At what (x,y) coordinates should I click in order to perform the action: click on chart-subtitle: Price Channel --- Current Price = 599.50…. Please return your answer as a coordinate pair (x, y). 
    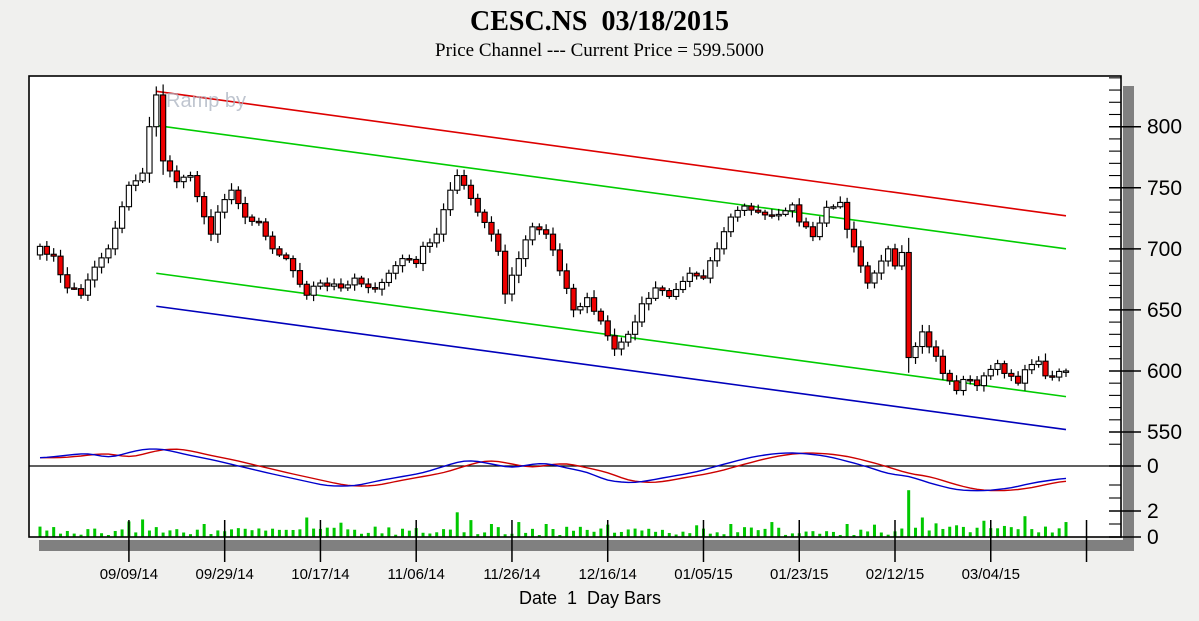
    Looking at the image, I should click on (599, 50).